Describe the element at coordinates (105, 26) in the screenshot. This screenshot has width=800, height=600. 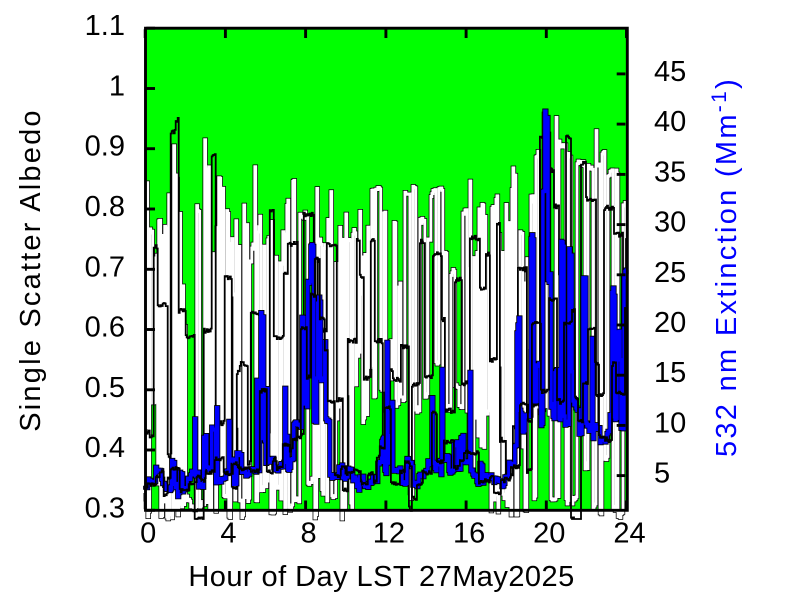
I see `svg-text: 1.1` at that location.